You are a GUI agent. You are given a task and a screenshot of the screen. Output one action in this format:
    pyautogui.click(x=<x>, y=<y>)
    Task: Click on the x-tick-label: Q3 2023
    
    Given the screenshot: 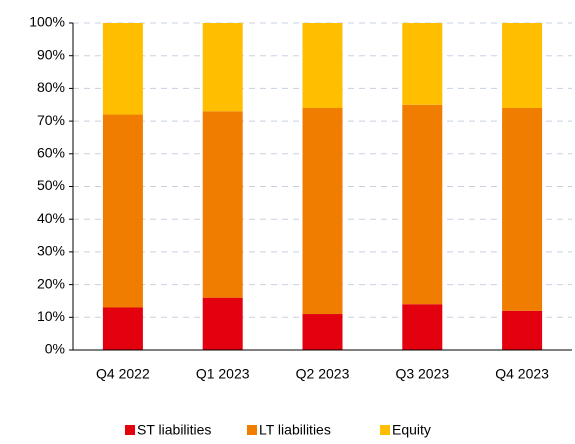 What is the action you would take?
    pyautogui.click(x=422, y=374)
    